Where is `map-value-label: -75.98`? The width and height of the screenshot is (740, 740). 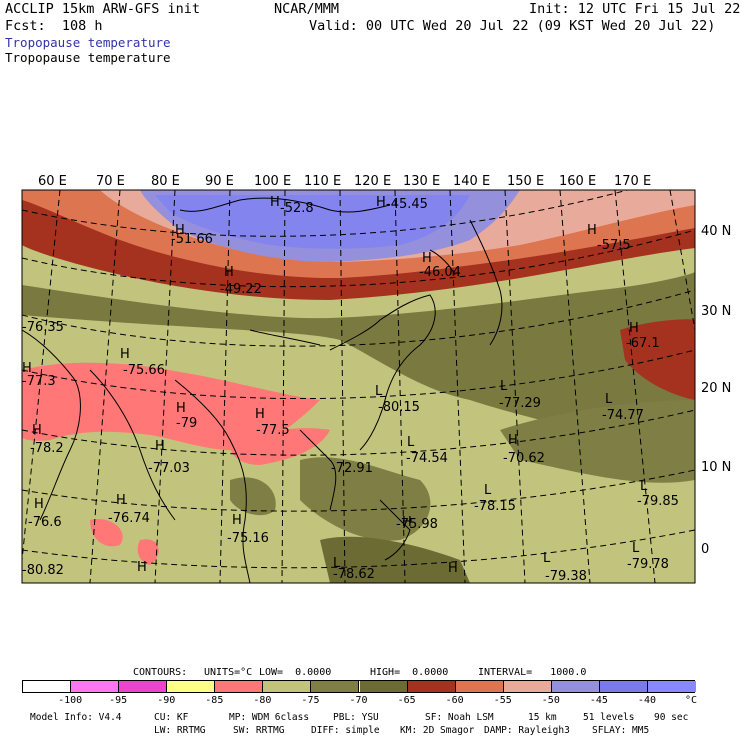
map-value-label: -75.98 is located at coordinates (417, 524).